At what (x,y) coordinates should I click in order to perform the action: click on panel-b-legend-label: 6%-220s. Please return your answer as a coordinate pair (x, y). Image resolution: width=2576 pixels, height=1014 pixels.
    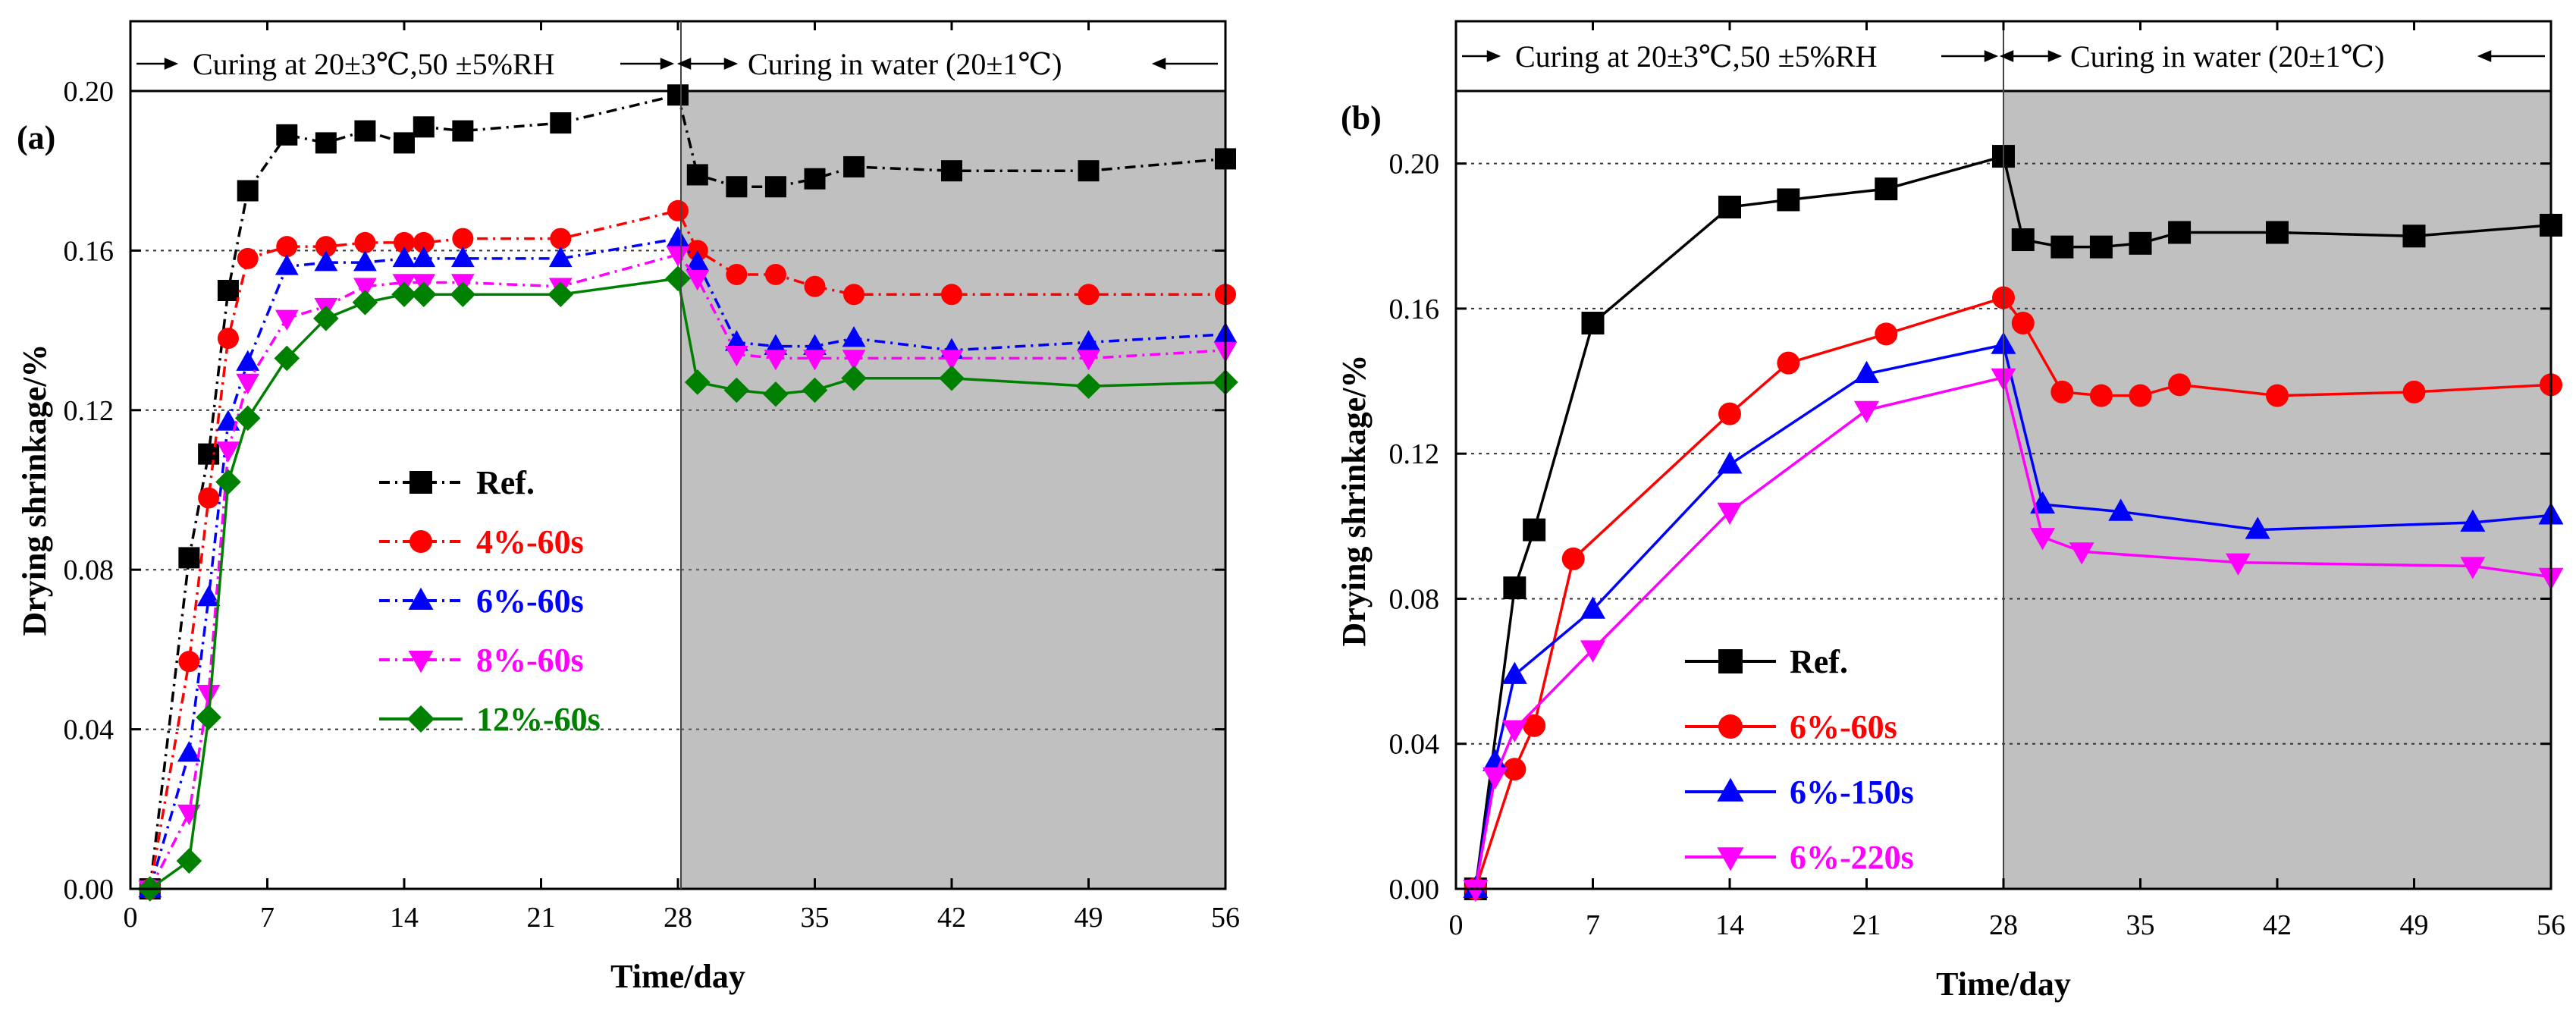
    Looking at the image, I should click on (1852, 857).